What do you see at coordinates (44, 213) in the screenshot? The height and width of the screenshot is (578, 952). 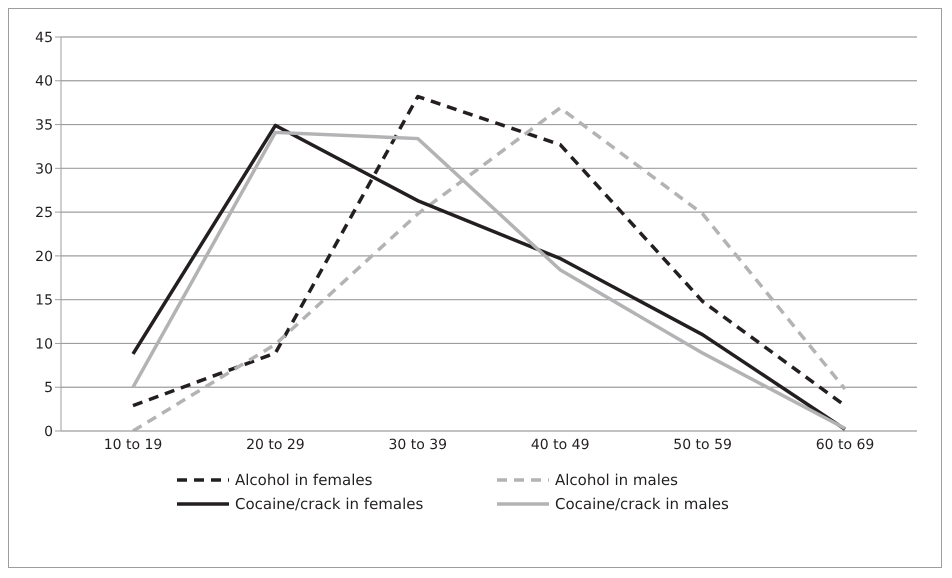 I see `y-tick-label: 25` at bounding box center [44, 213].